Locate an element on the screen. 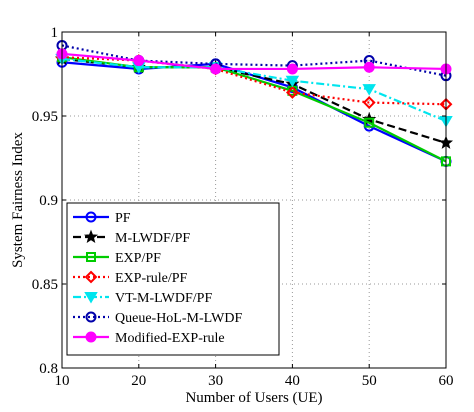  legend-item: Queue-HoL-M-LWDF is located at coordinates (157, 318).